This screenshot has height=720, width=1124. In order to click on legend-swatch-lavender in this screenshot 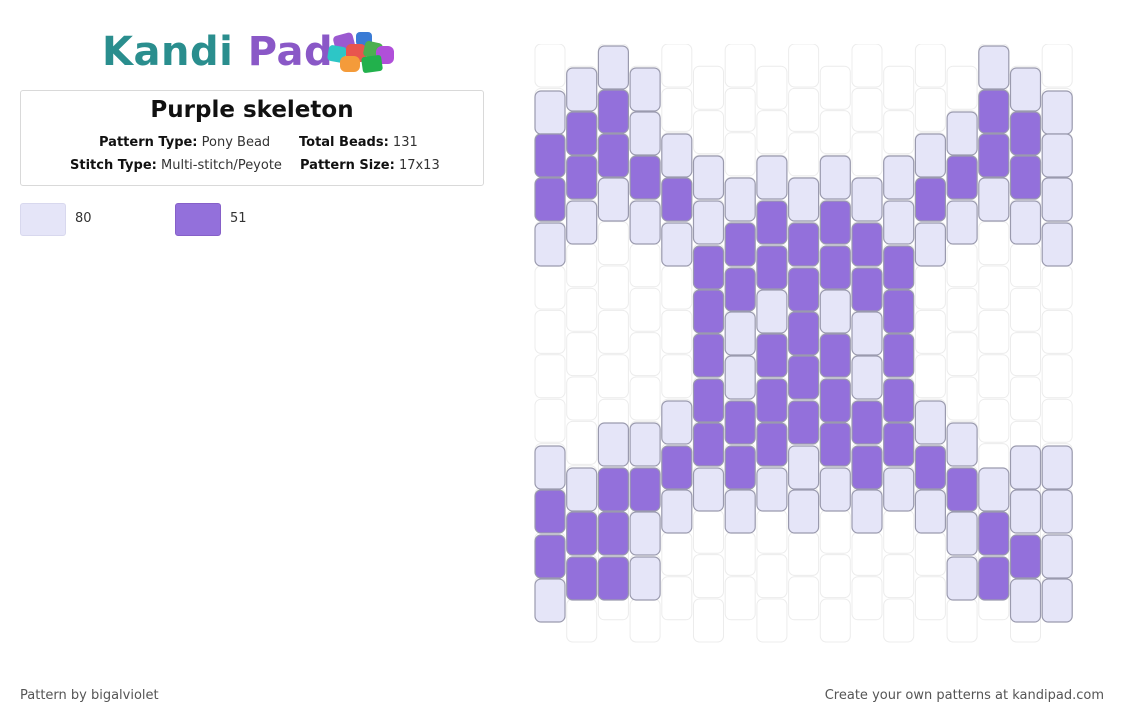, I will do `click(43, 219)`.